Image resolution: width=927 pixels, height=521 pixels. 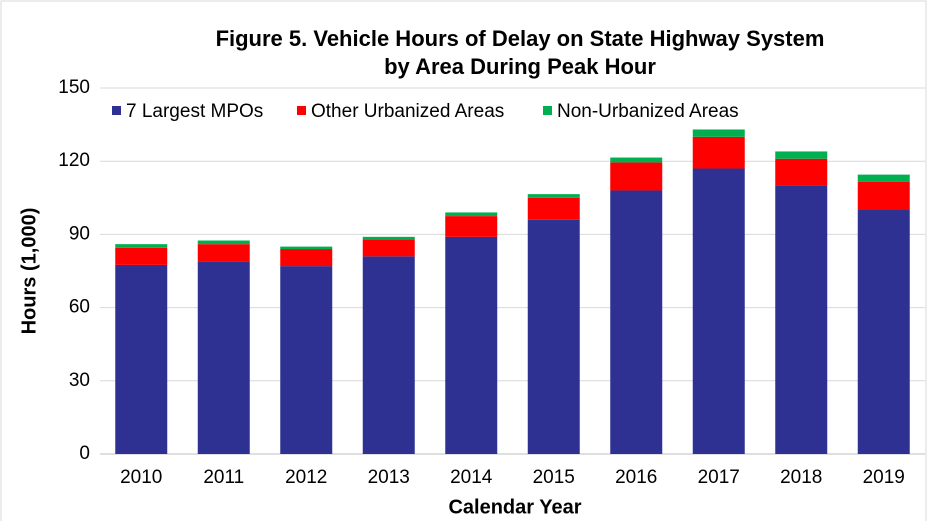 What do you see at coordinates (141, 477) in the screenshot?
I see `x-tick-label: 2010` at bounding box center [141, 477].